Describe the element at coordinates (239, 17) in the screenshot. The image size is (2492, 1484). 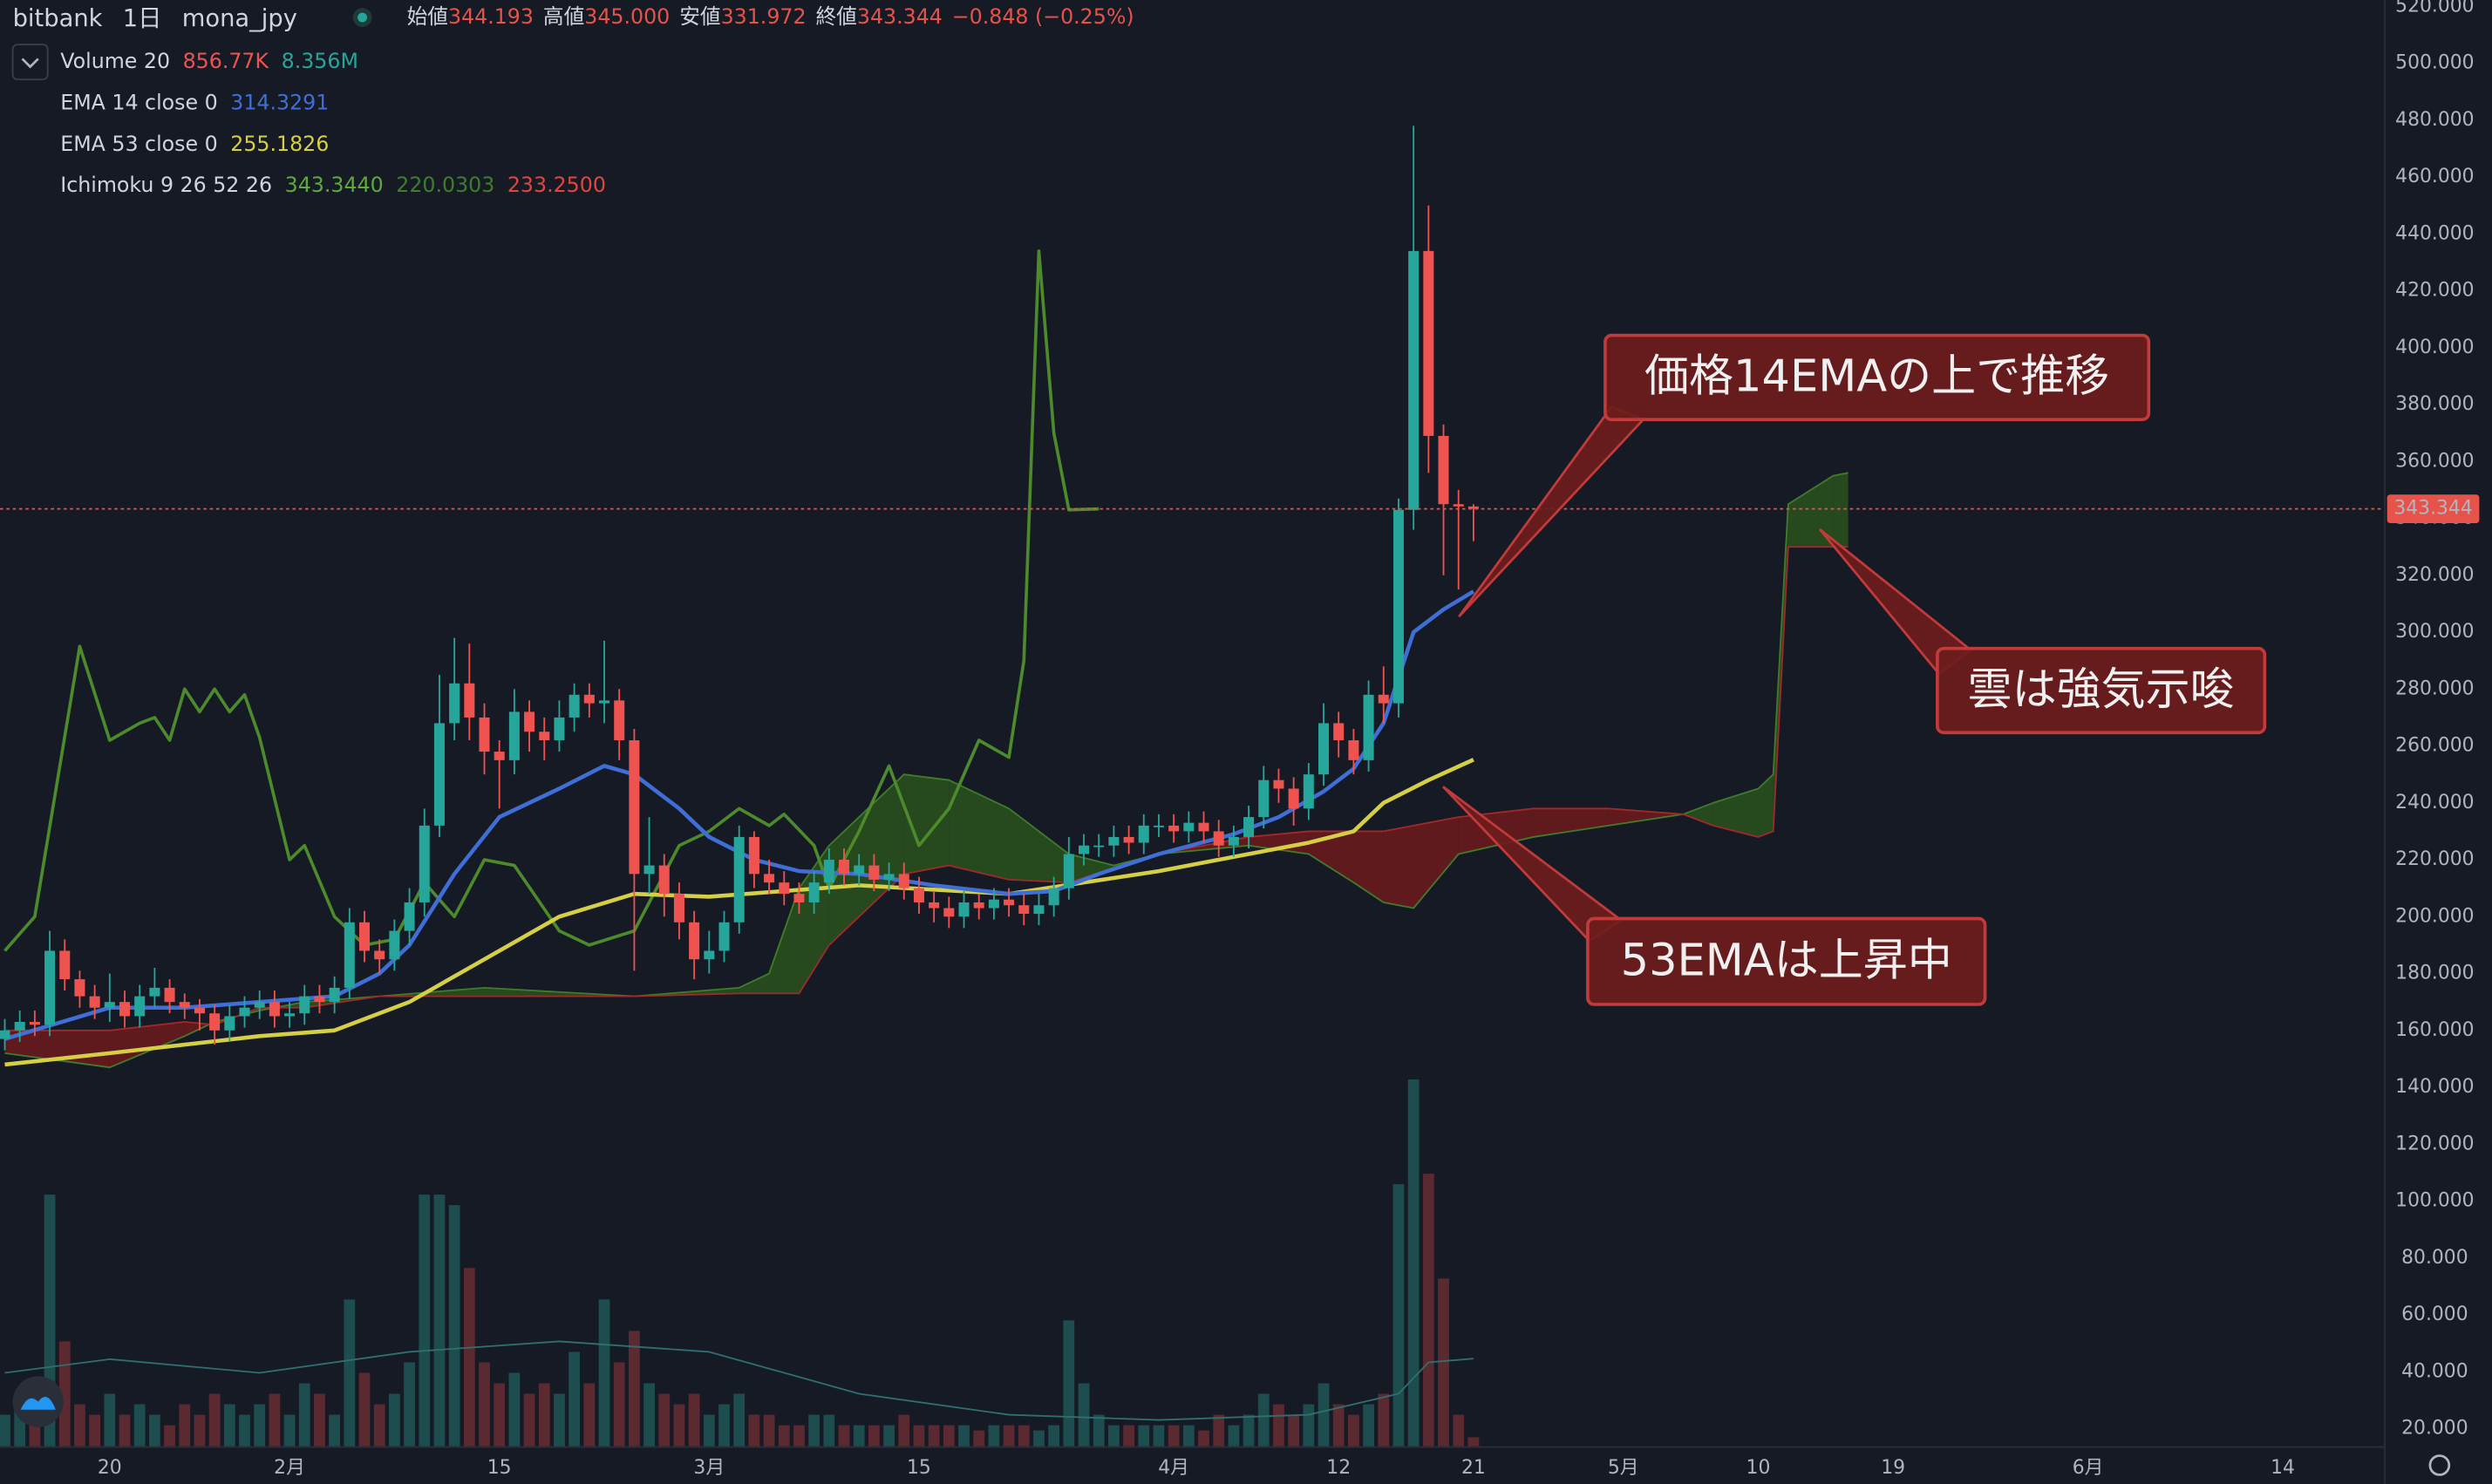
I see `symbol: mona_jpy` at that location.